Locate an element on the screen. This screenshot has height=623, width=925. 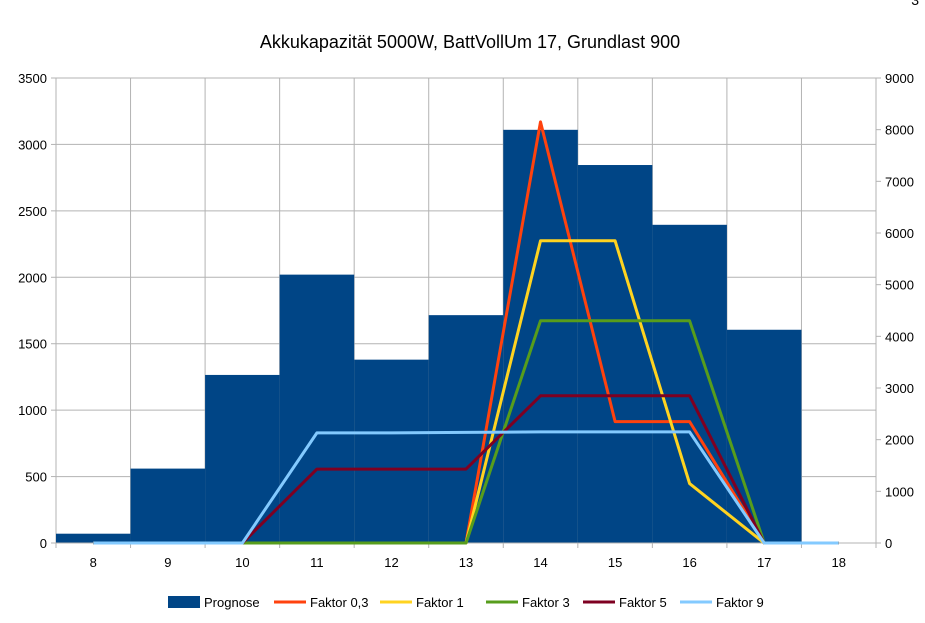
x-tick-label: 10 is located at coordinates (242, 562).